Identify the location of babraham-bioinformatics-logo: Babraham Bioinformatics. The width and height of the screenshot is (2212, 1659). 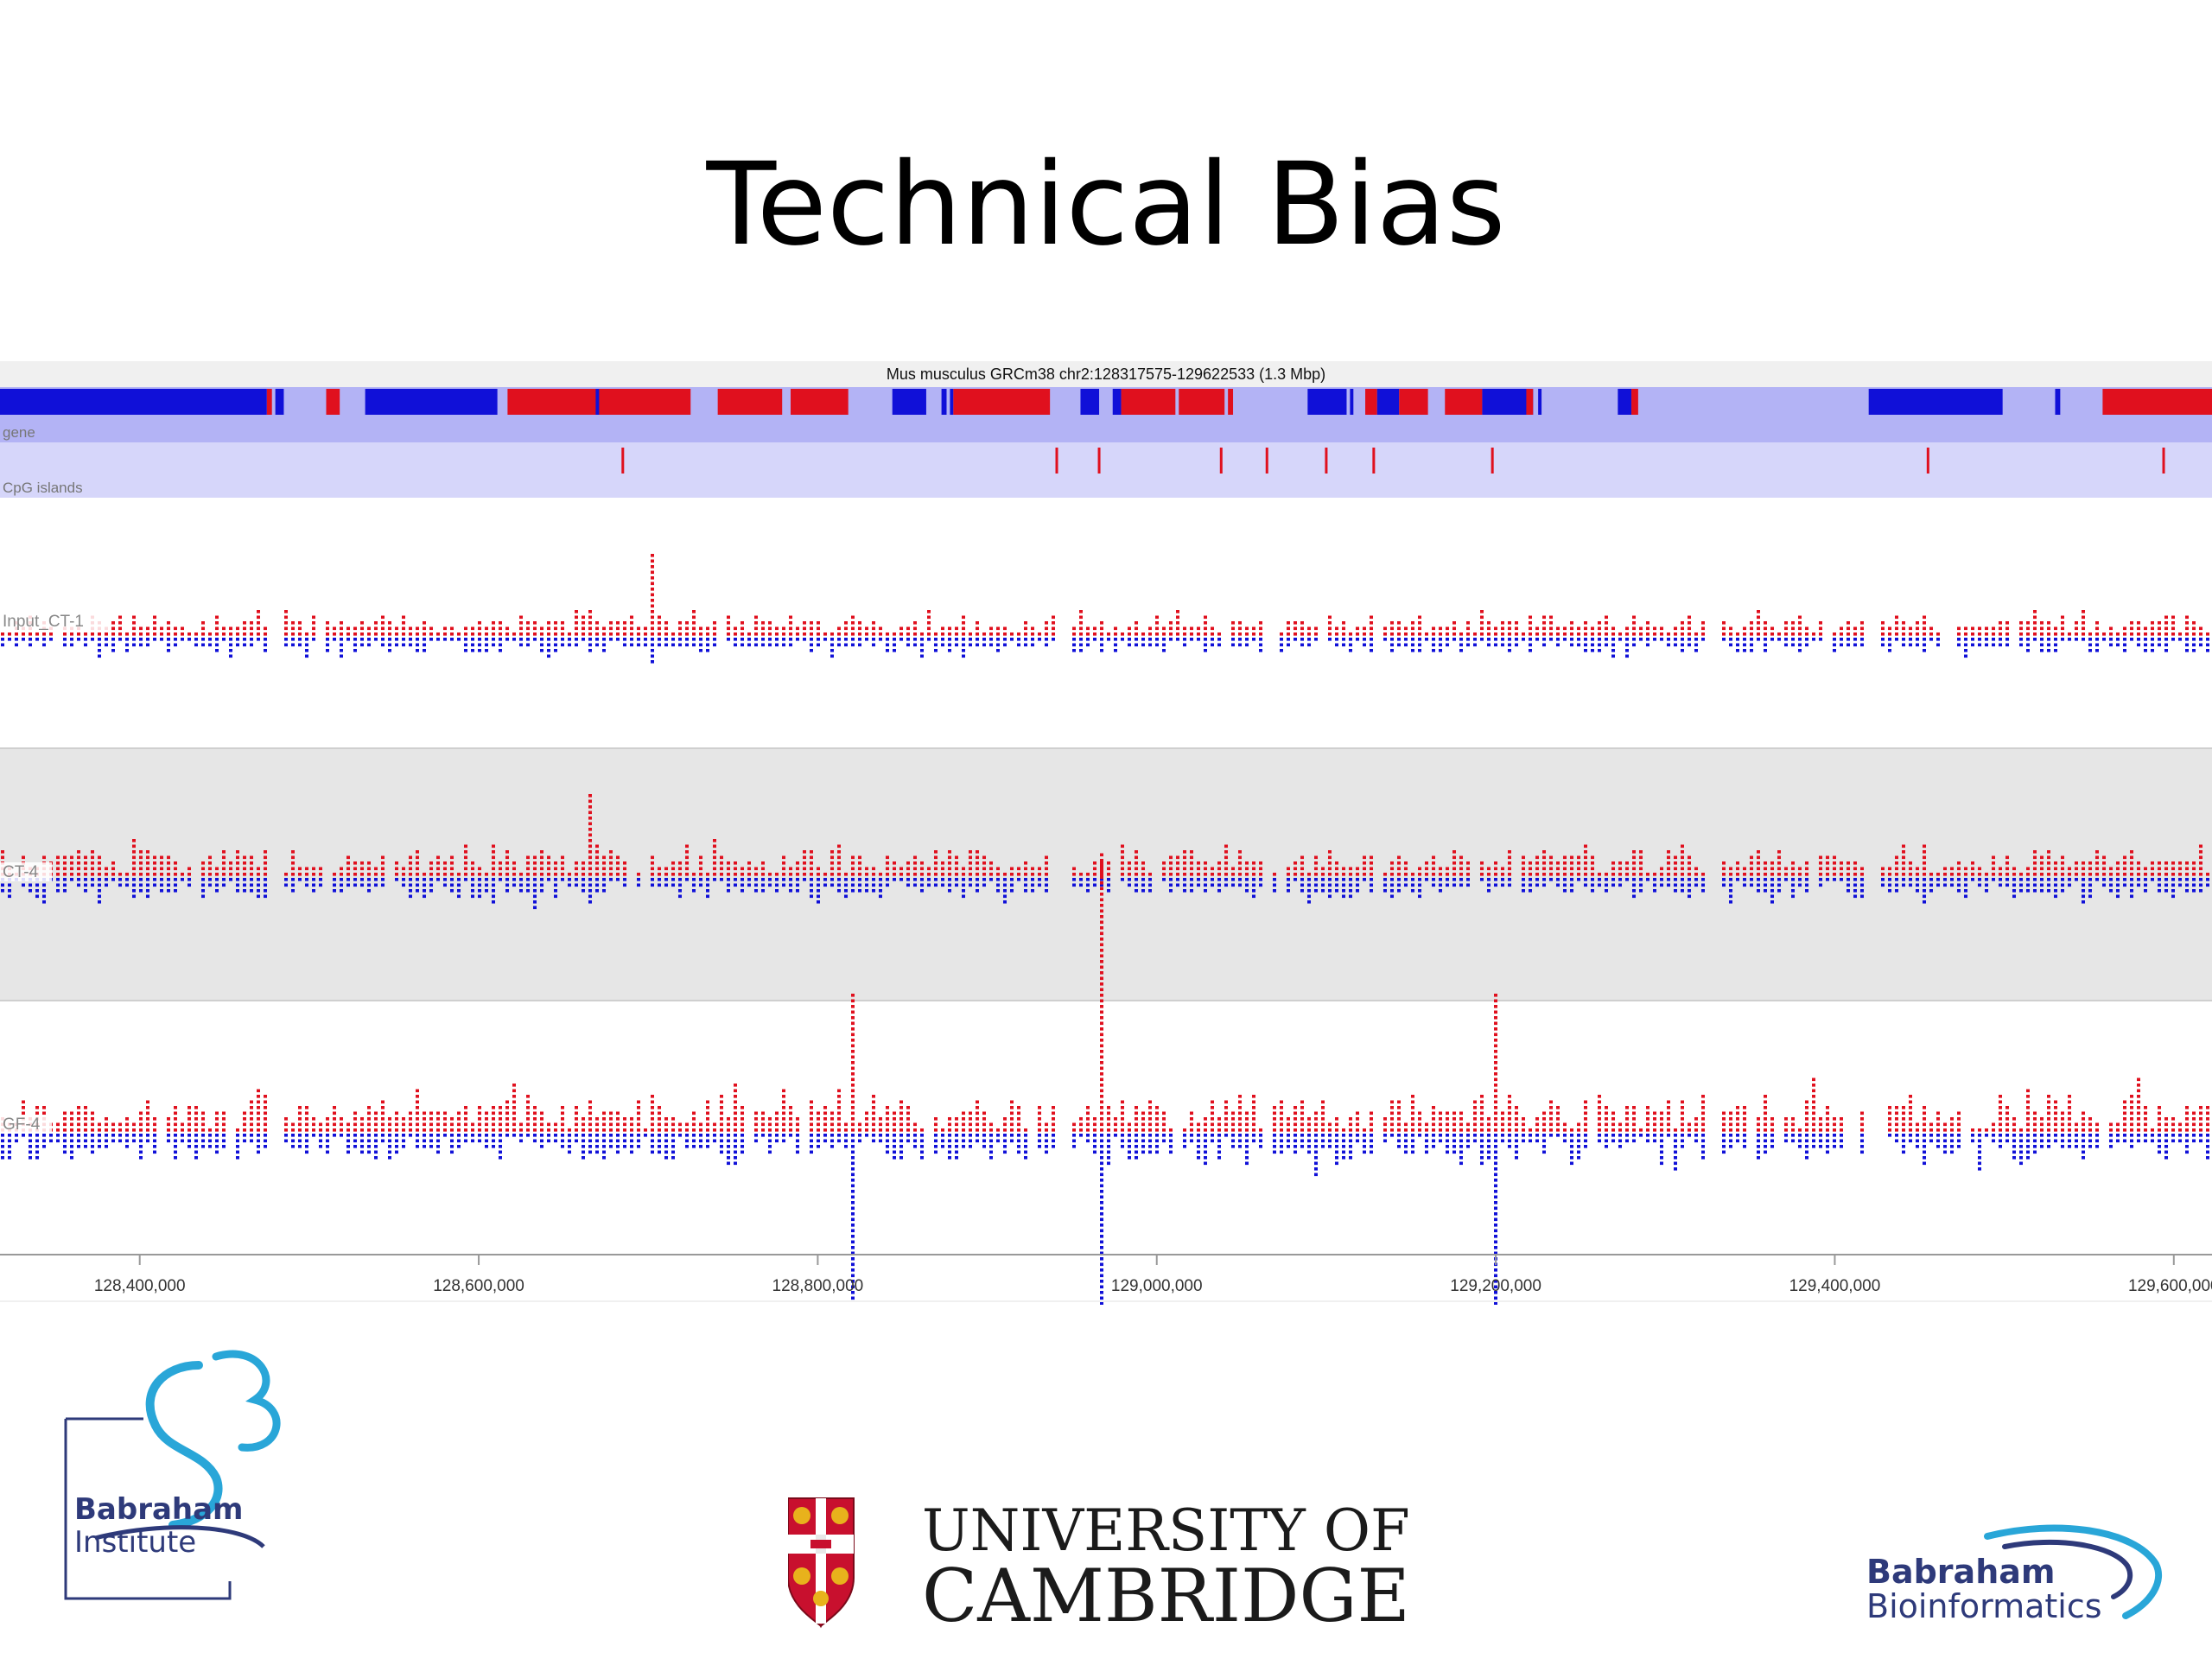
(2017, 1577).